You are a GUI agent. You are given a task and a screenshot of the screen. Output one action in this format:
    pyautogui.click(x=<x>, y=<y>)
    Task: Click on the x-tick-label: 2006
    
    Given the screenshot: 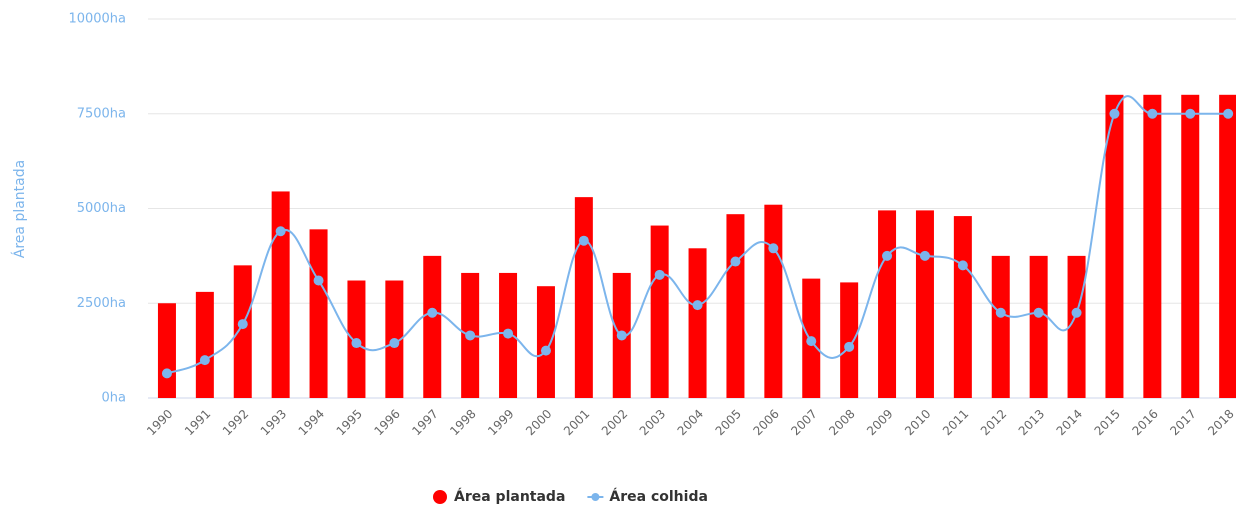 What is the action you would take?
    pyautogui.click(x=765, y=422)
    